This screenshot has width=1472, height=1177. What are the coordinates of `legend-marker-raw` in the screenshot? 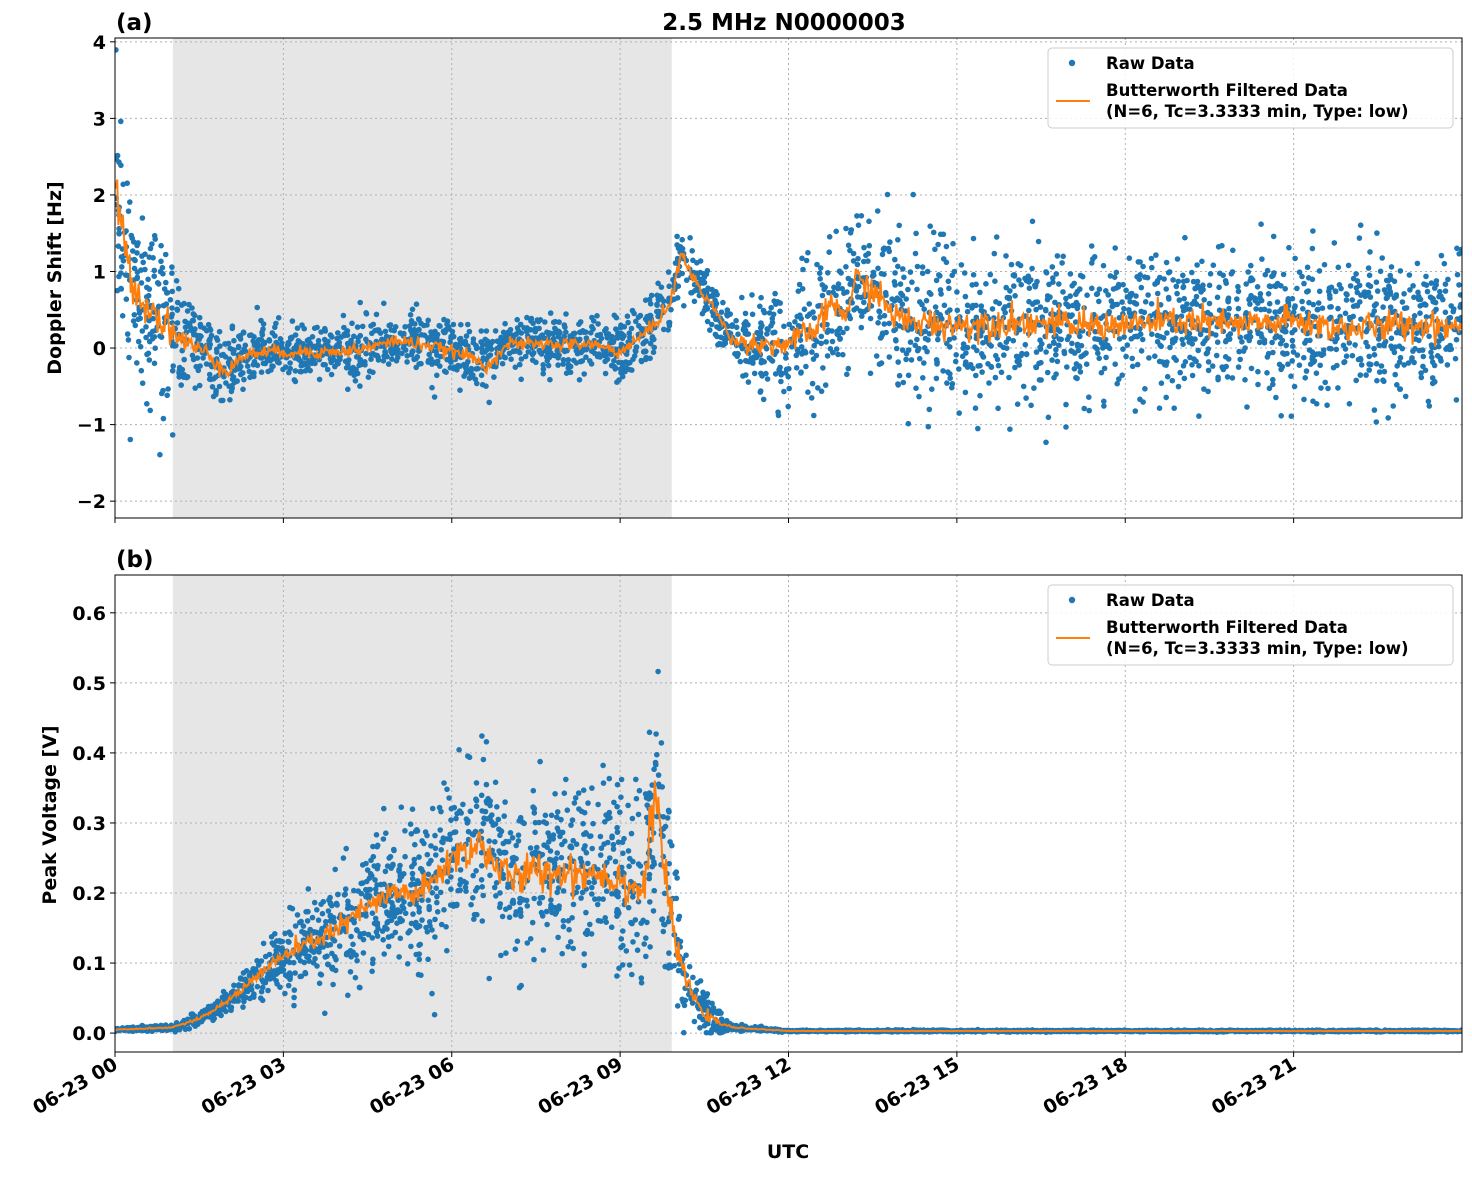 It's located at (1072, 63).